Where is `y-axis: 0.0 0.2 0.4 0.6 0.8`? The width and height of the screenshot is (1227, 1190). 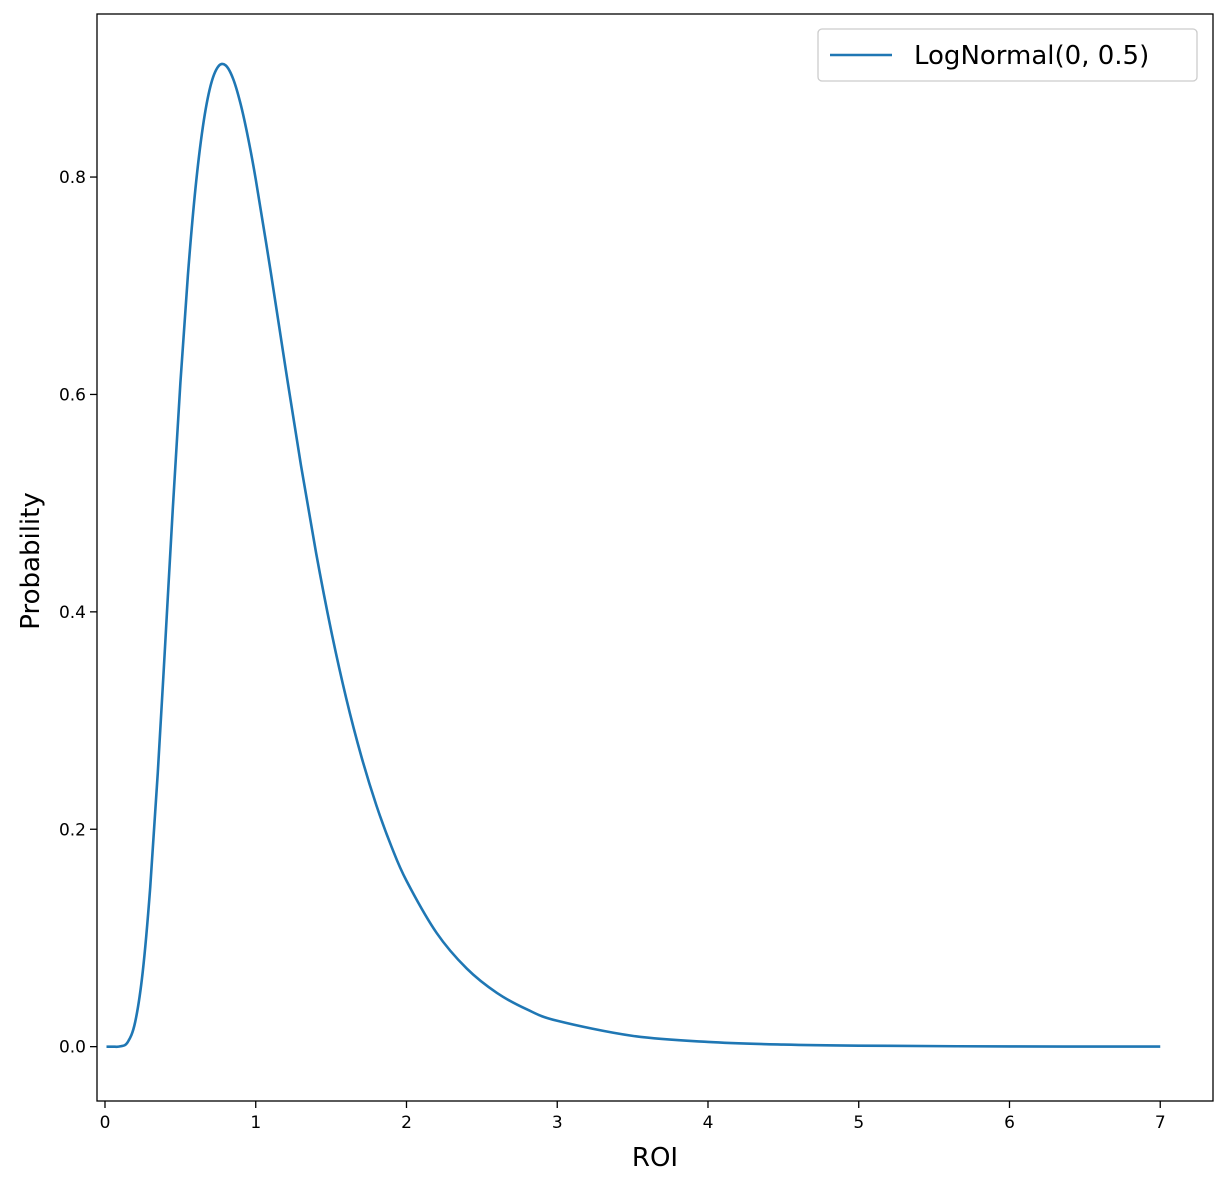
y-axis: 0.0 0.2 0.4 0.6 0.8 is located at coordinates (78, 613).